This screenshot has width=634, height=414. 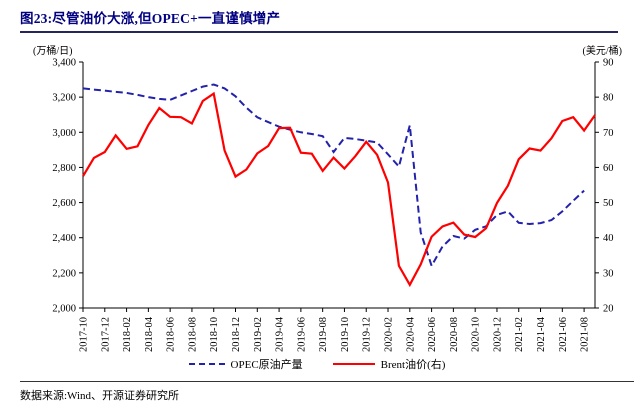 What do you see at coordinates (64, 203) in the screenshot?
I see `left-axis-tick-label: 2,600` at bounding box center [64, 203].